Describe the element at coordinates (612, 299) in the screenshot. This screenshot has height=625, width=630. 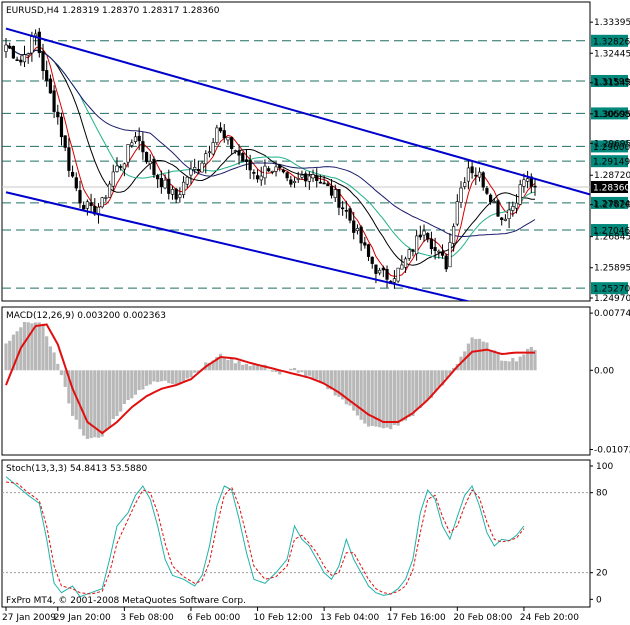
I see `price-tick-label: 1.24970` at that location.